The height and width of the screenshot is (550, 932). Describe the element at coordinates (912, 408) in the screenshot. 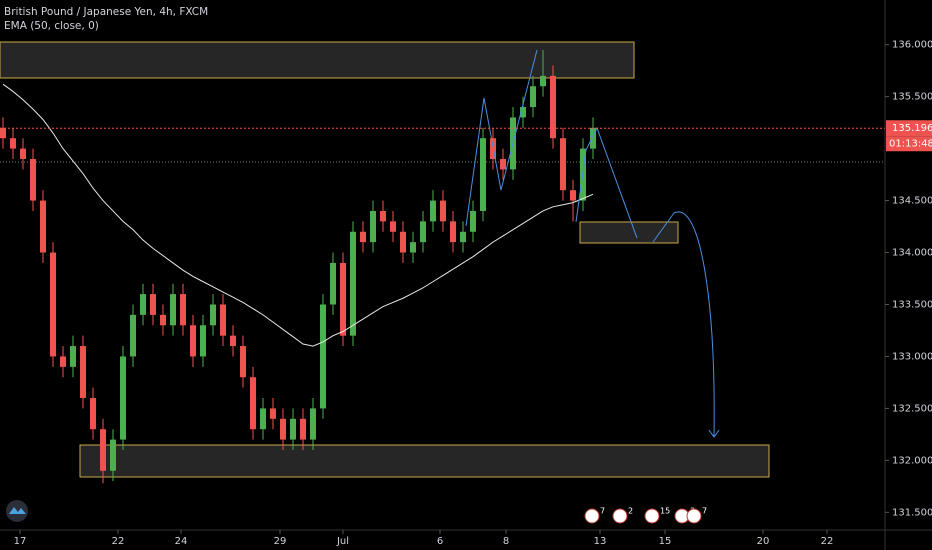

I see `y-tick-label: 132.500` at that location.